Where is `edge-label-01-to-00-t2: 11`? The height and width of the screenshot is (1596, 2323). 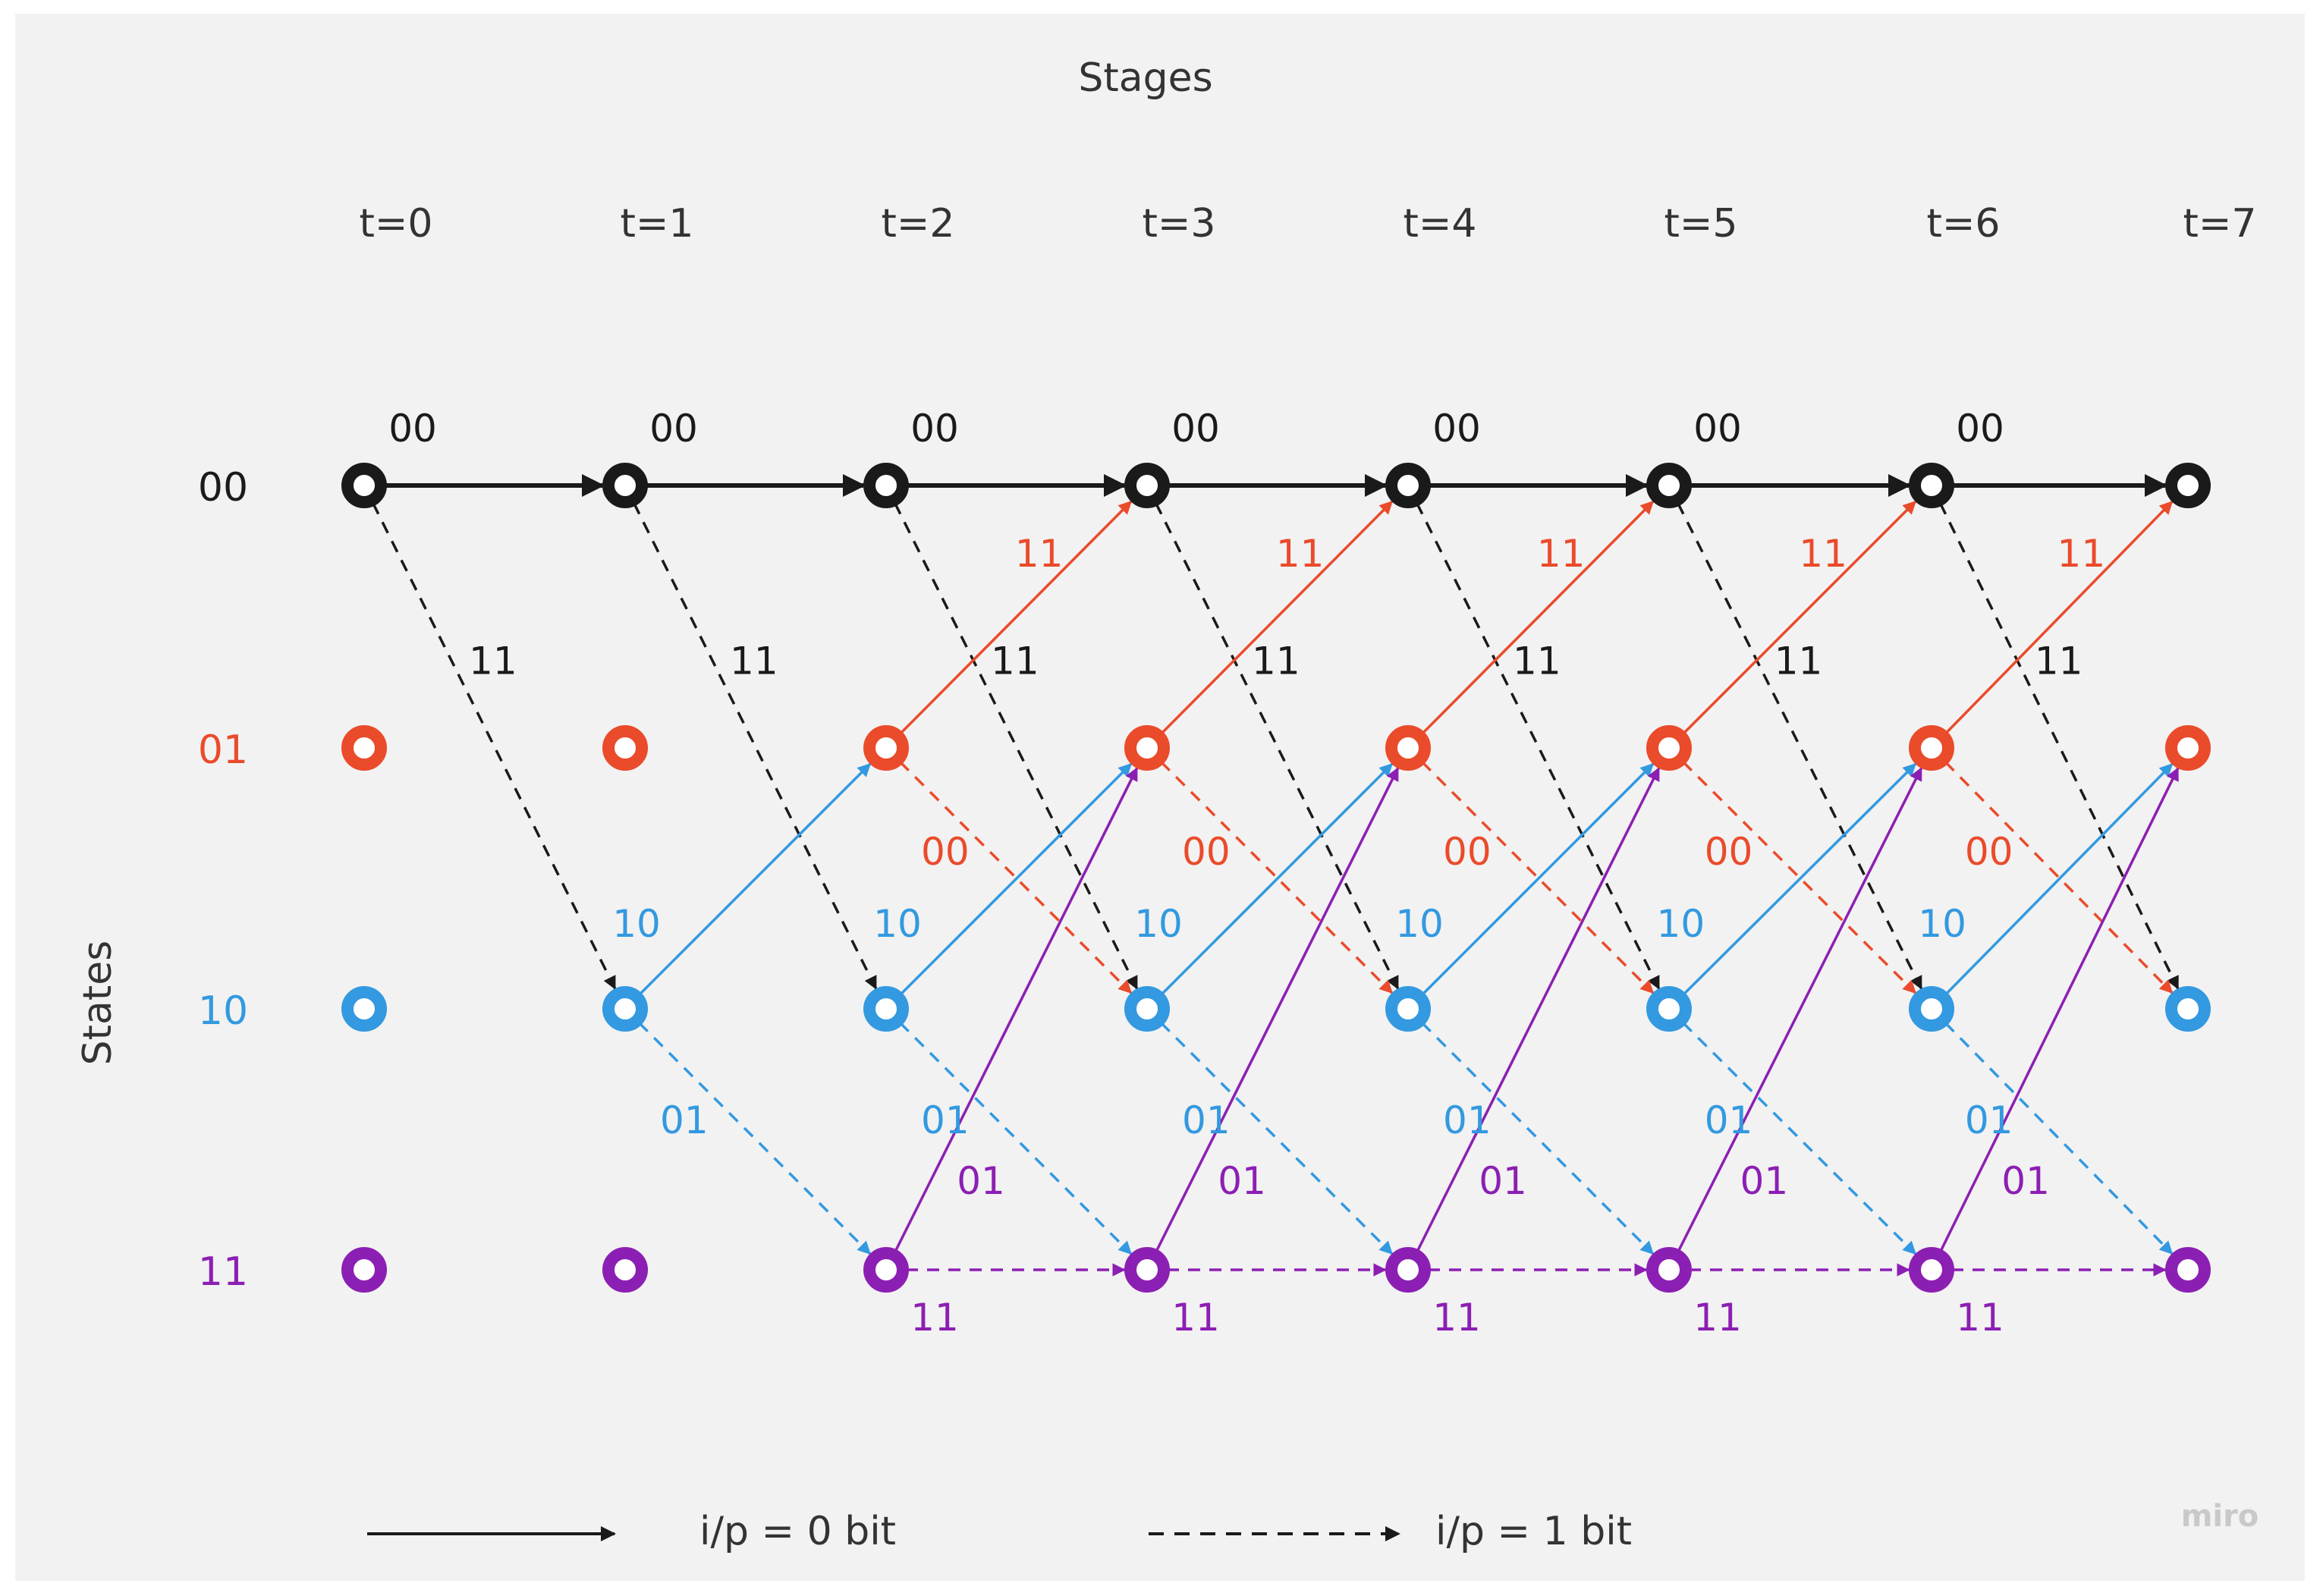
edge-label-01-to-00-t2: 11 is located at coordinates (1039, 554).